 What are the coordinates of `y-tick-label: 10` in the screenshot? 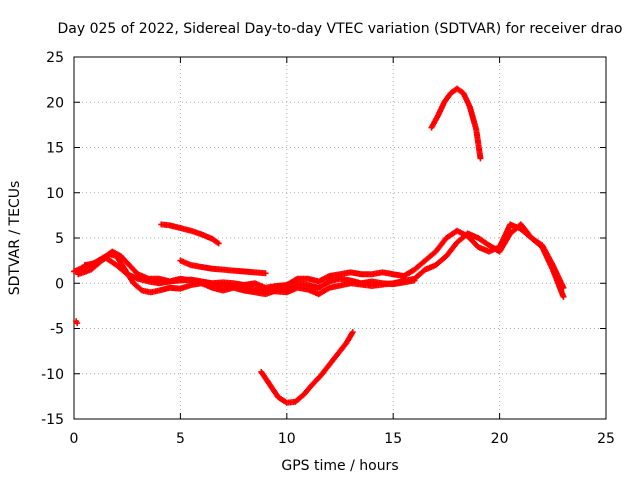 It's located at (55, 194).